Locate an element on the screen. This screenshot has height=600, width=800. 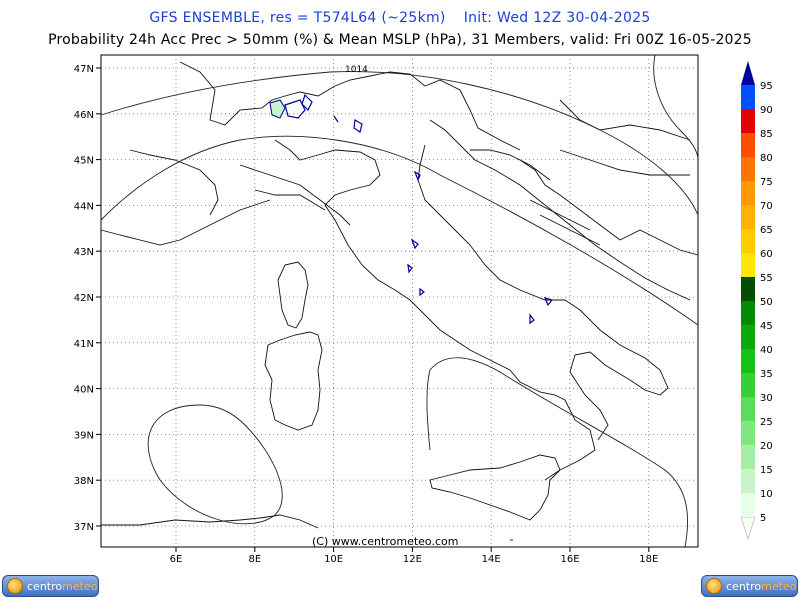
legend-label: 75 is located at coordinates (766, 182).